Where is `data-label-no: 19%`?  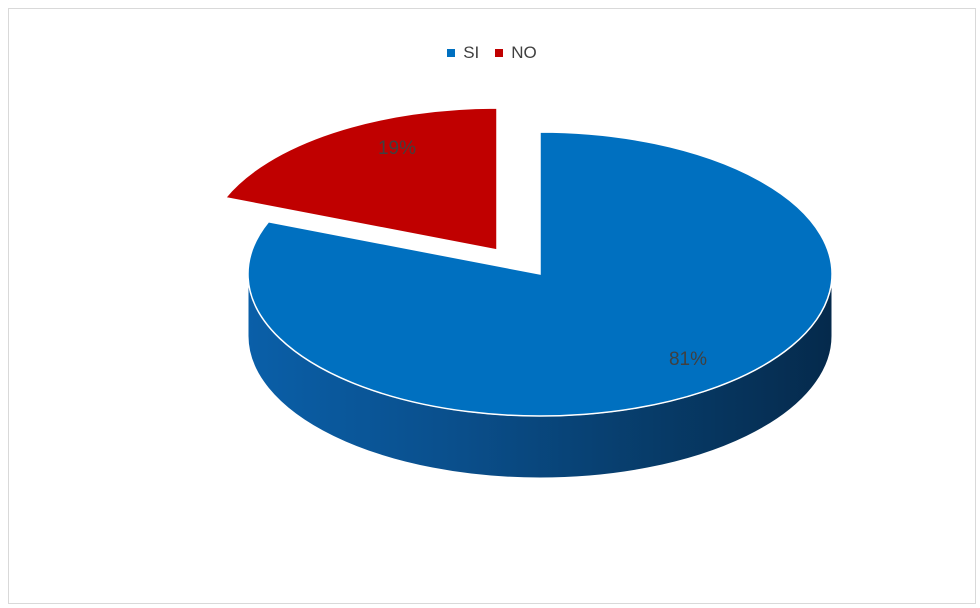 data-label-no: 19% is located at coordinates (397, 148).